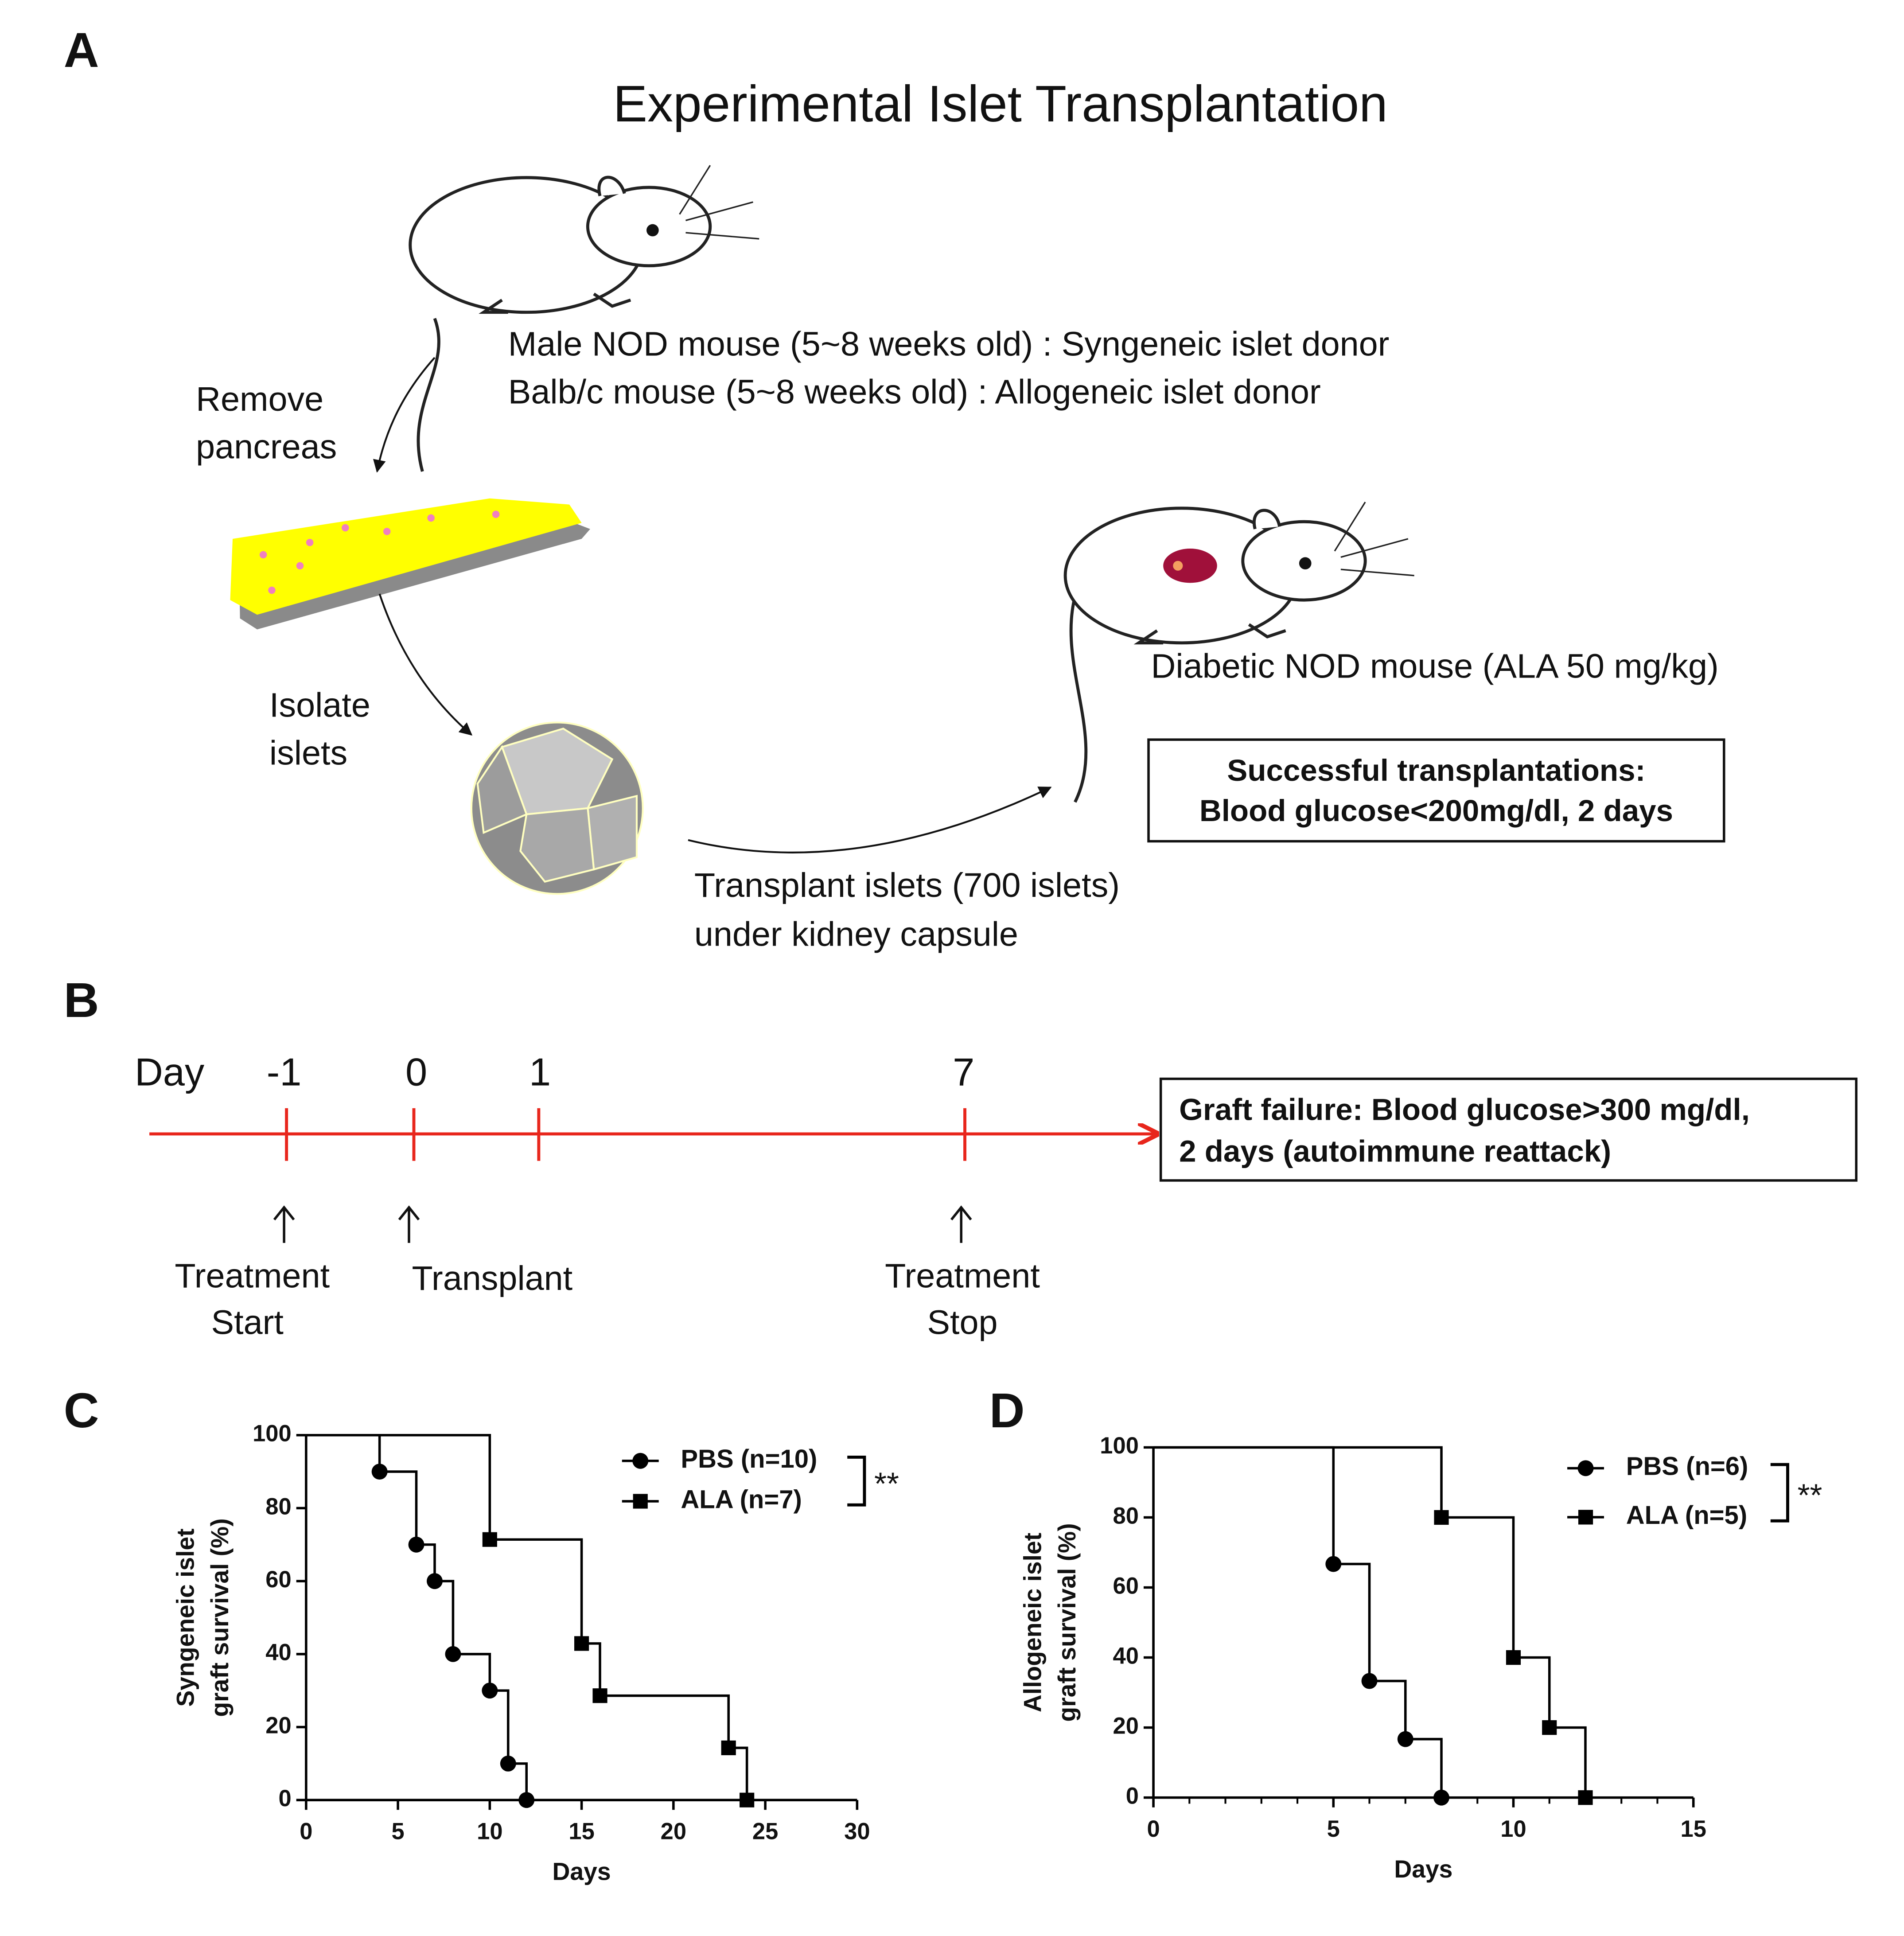 Image resolution: width=1904 pixels, height=1936 pixels. Describe the element at coordinates (1435, 666) in the screenshot. I see `recipient-label: Diabetic NOD mouse (ALA 50 mg/kg)` at that location.